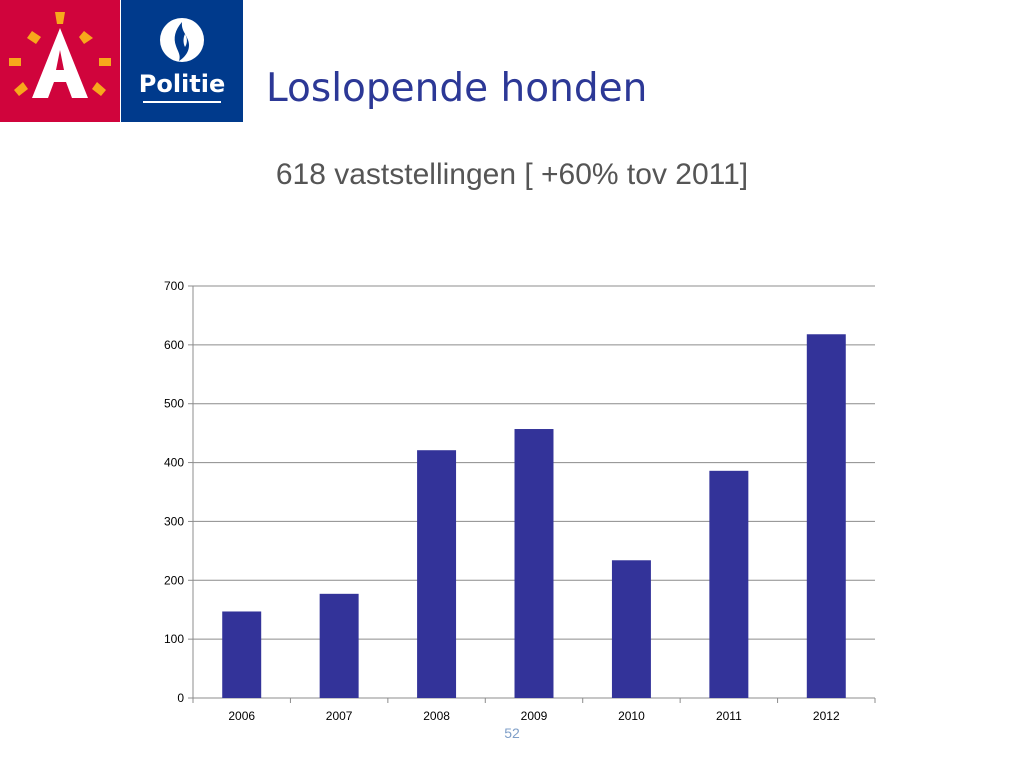  What do you see at coordinates (631, 629) in the screenshot?
I see `bar-2010` at bounding box center [631, 629].